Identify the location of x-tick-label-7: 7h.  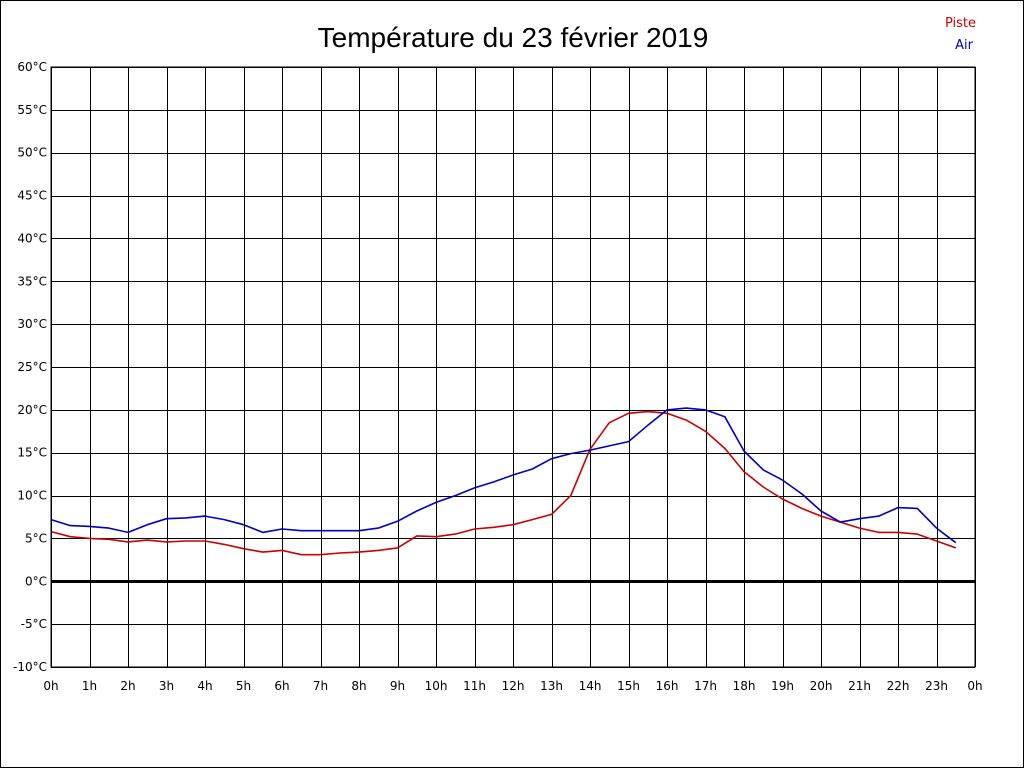
(320, 686).